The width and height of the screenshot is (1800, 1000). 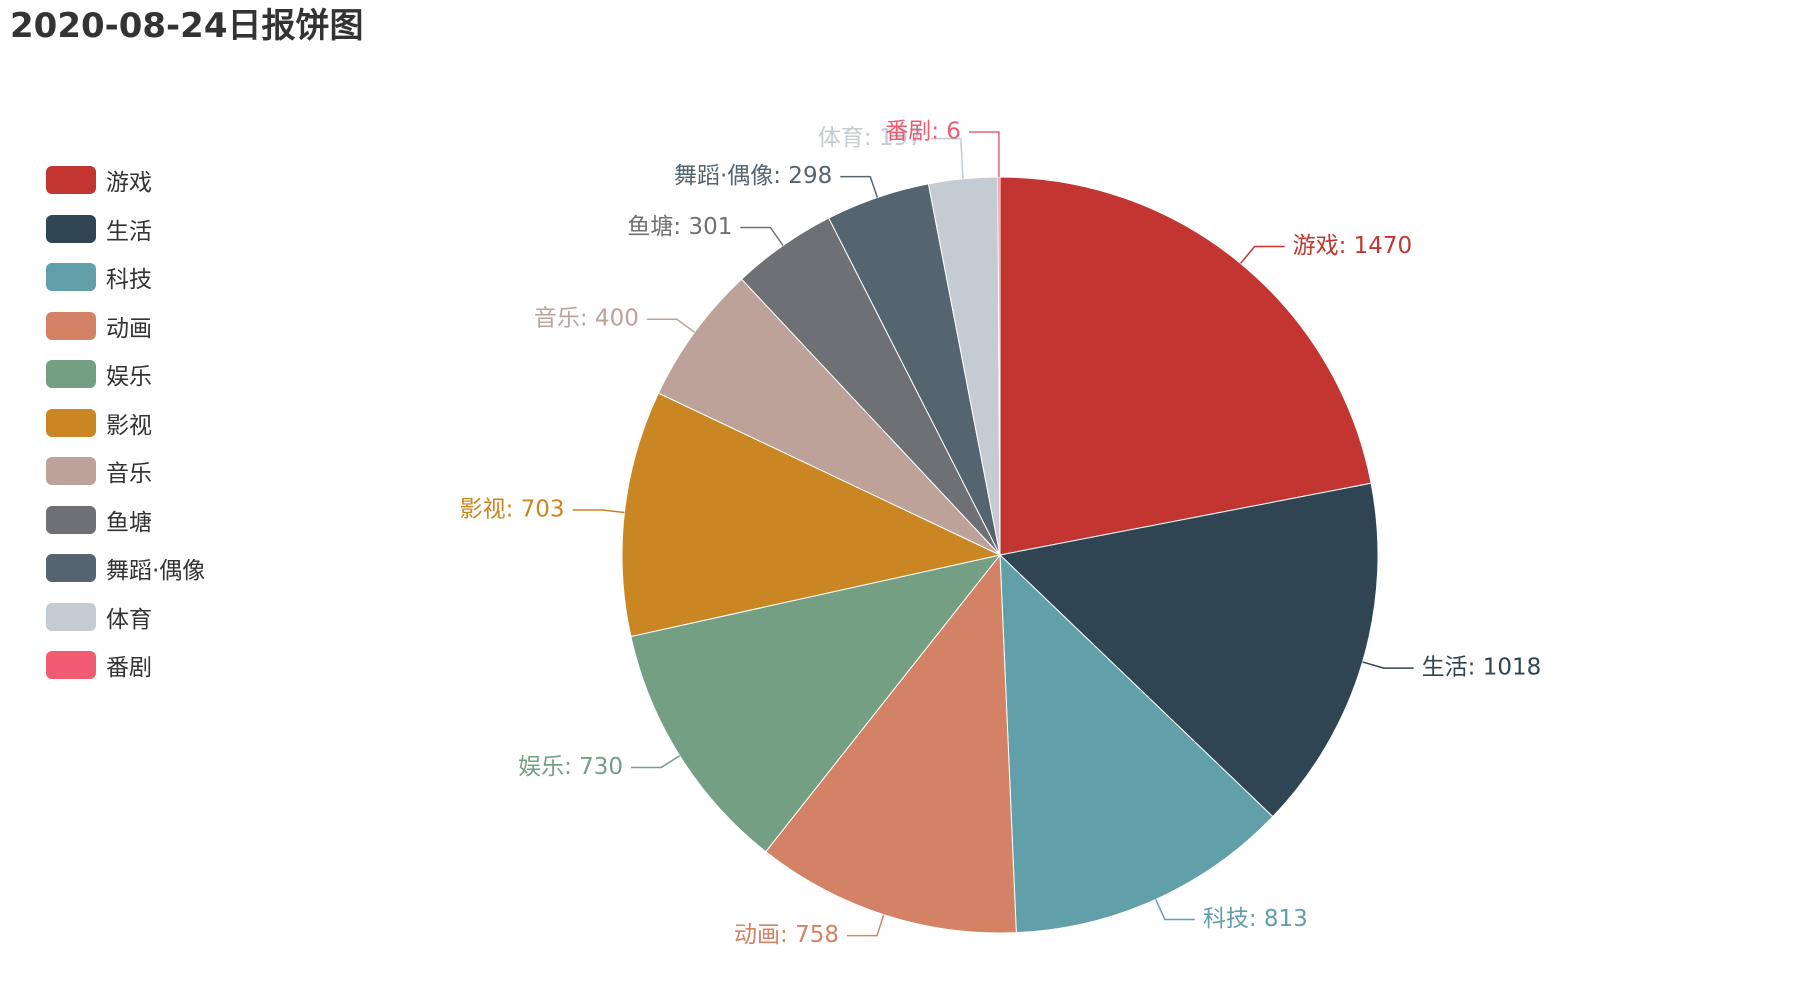 I want to click on slice-label: 动画: 758, so click(x=786, y=935).